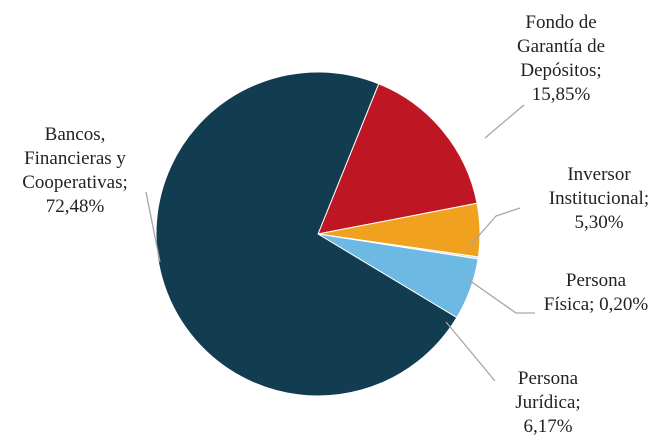 Image resolution: width=661 pixels, height=441 pixels. Describe the element at coordinates (75, 170) in the screenshot. I see `slice-label-bancos: Bancos, Financieras y Cooperativas; 72,48%` at that location.